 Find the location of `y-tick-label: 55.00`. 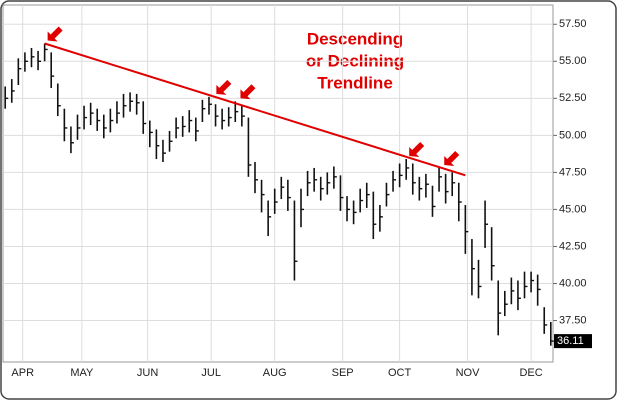

y-tick-label: 55.00 is located at coordinates (573, 61).